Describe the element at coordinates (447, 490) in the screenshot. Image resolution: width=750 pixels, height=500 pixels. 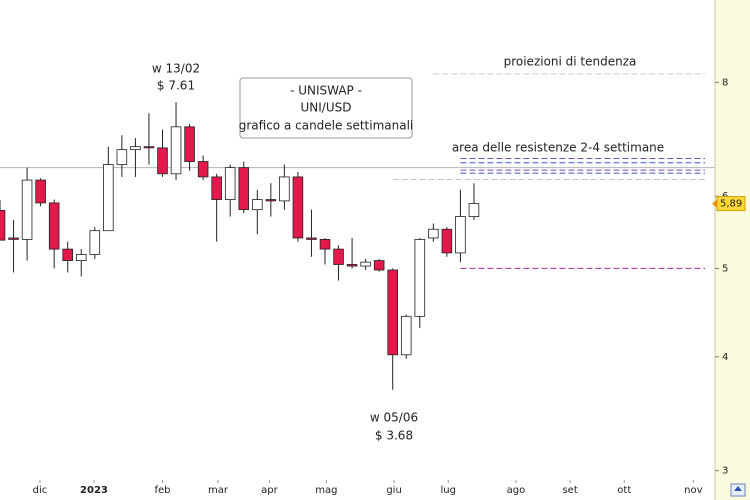
I see `x-tick-label: lug` at that location.